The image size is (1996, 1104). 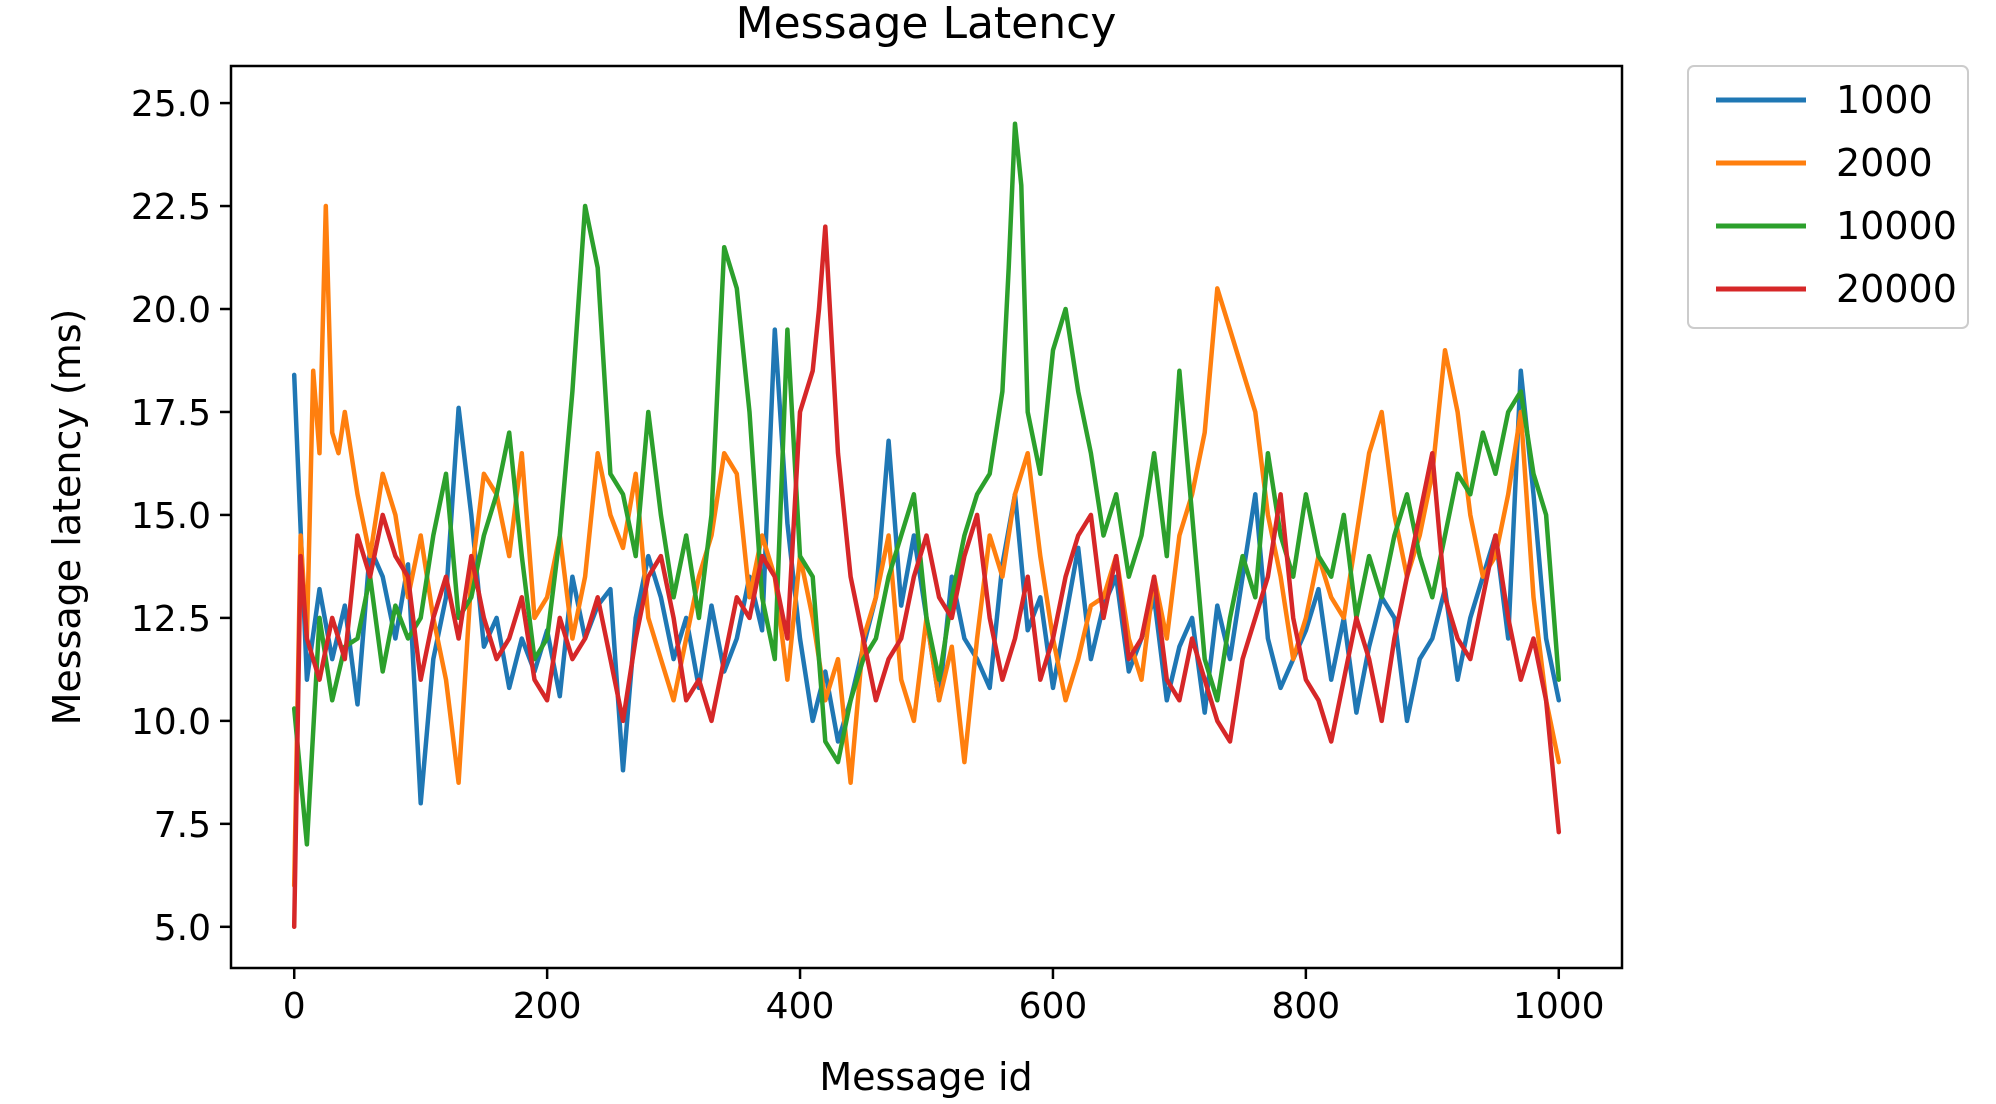 What do you see at coordinates (800, 1006) in the screenshot?
I see `x-tick-label: 400` at bounding box center [800, 1006].